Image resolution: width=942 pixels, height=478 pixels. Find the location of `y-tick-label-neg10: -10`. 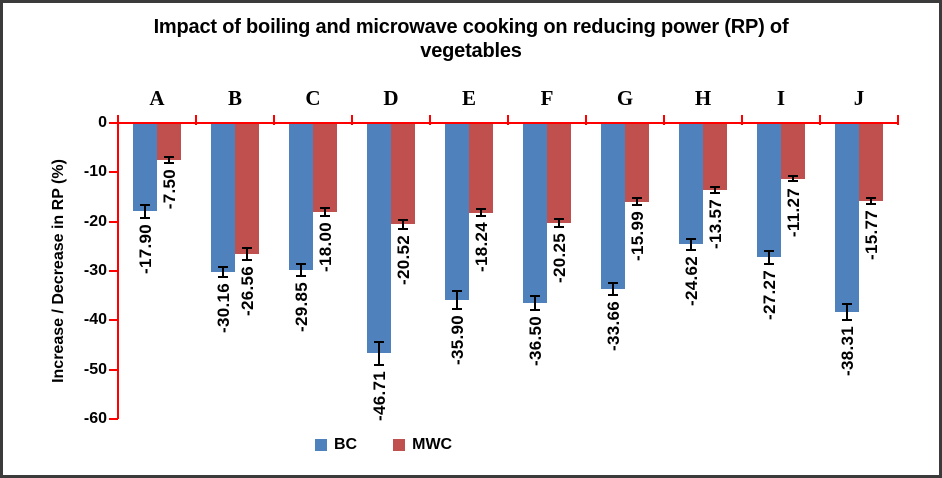

y-tick-label-neg10: -10 is located at coordinates (95, 172).